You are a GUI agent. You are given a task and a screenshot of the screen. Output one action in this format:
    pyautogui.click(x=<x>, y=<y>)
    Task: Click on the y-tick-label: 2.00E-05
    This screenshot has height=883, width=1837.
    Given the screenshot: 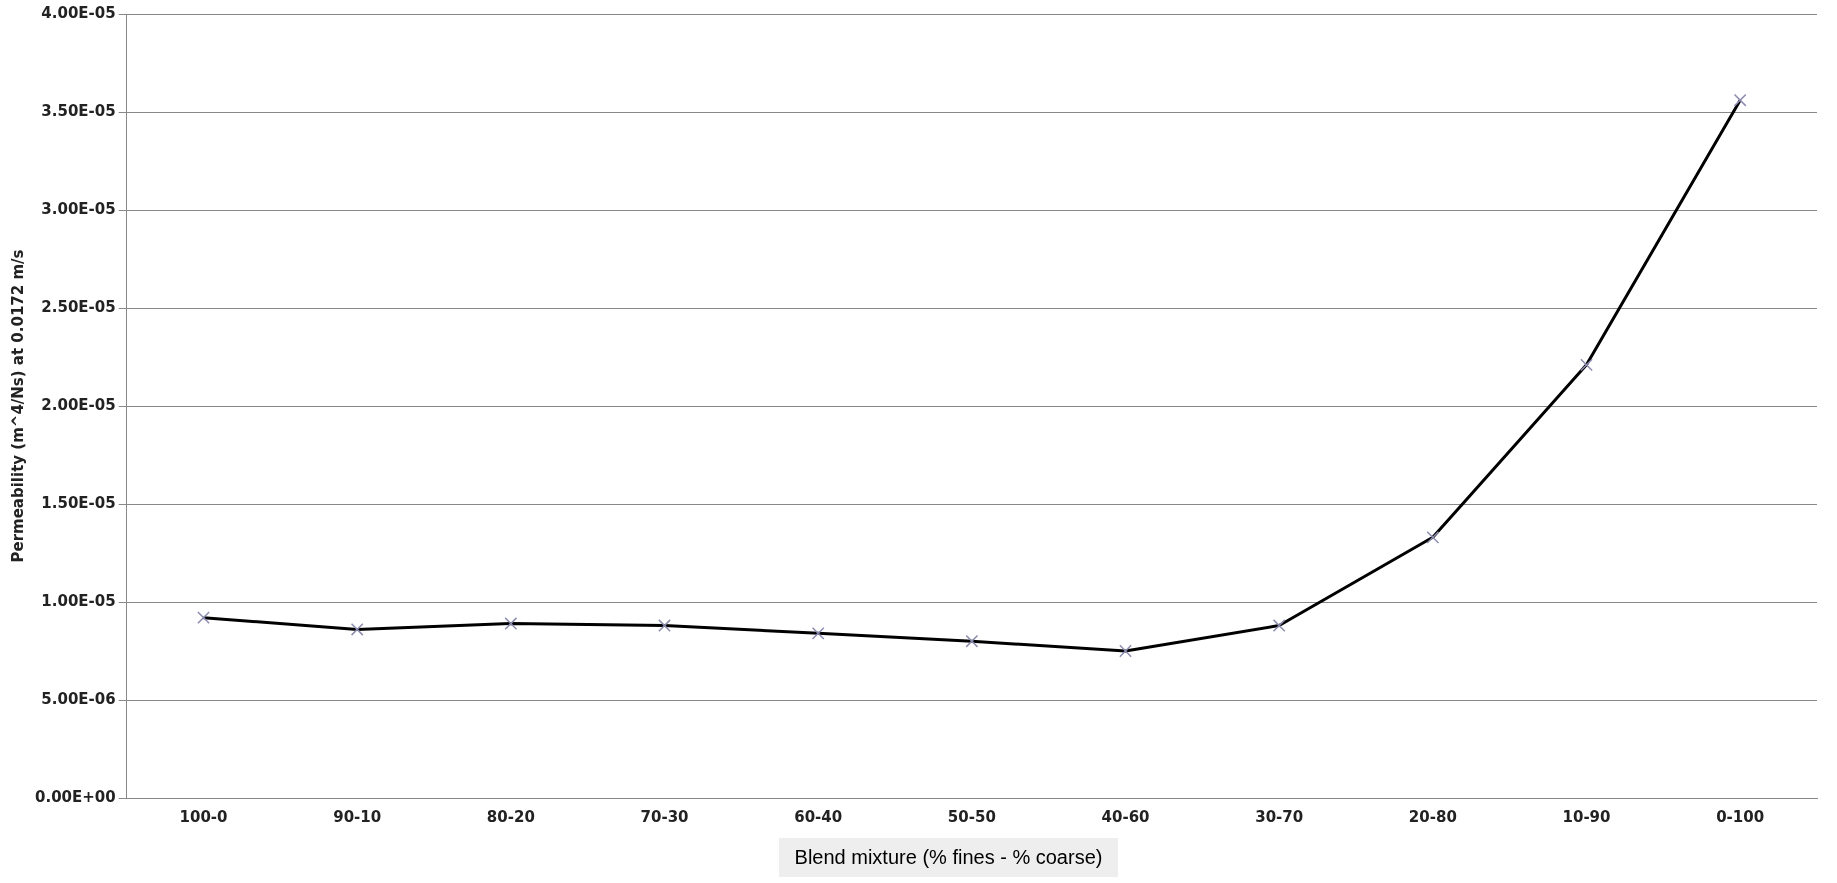 What is the action you would take?
    pyautogui.click(x=78, y=404)
    